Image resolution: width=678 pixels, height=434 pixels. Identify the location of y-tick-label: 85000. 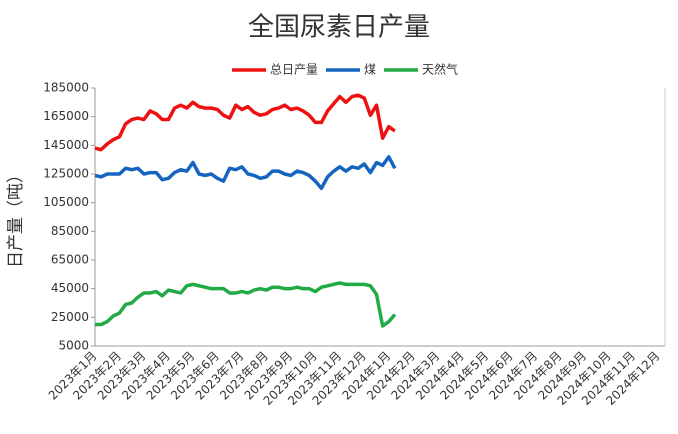
(70, 231).